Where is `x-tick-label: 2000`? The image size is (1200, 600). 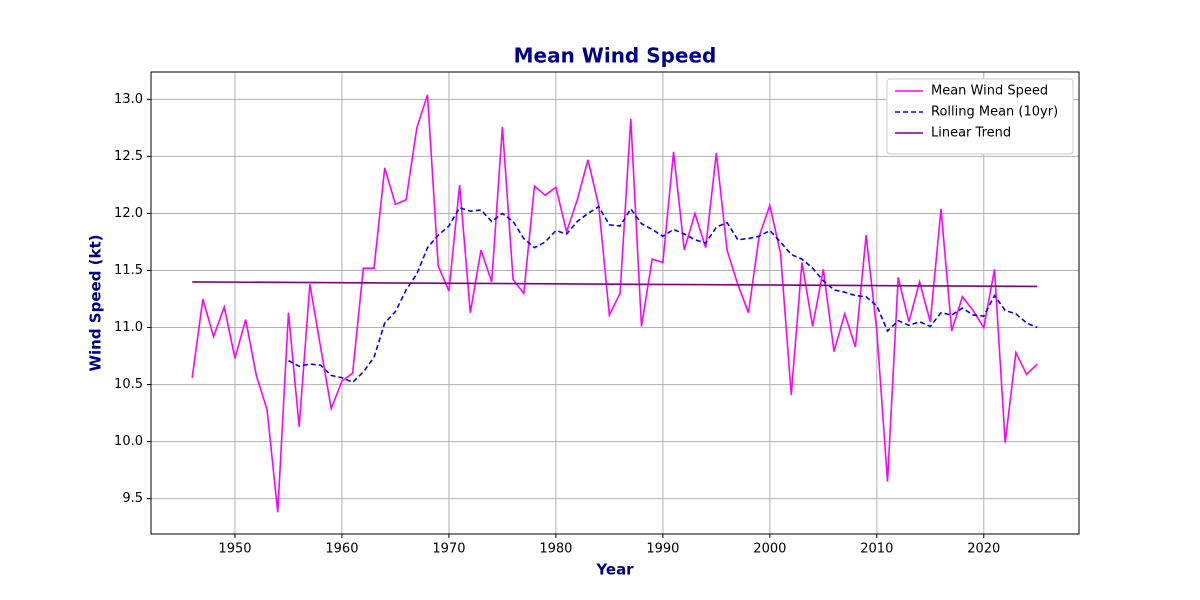
x-tick-label: 2000 is located at coordinates (769, 549).